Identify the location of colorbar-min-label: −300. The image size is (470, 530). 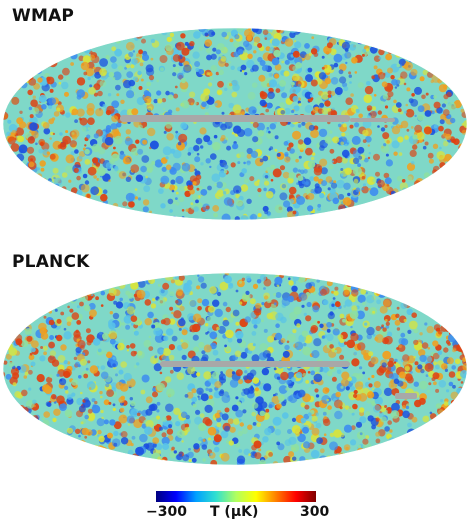
(166, 512).